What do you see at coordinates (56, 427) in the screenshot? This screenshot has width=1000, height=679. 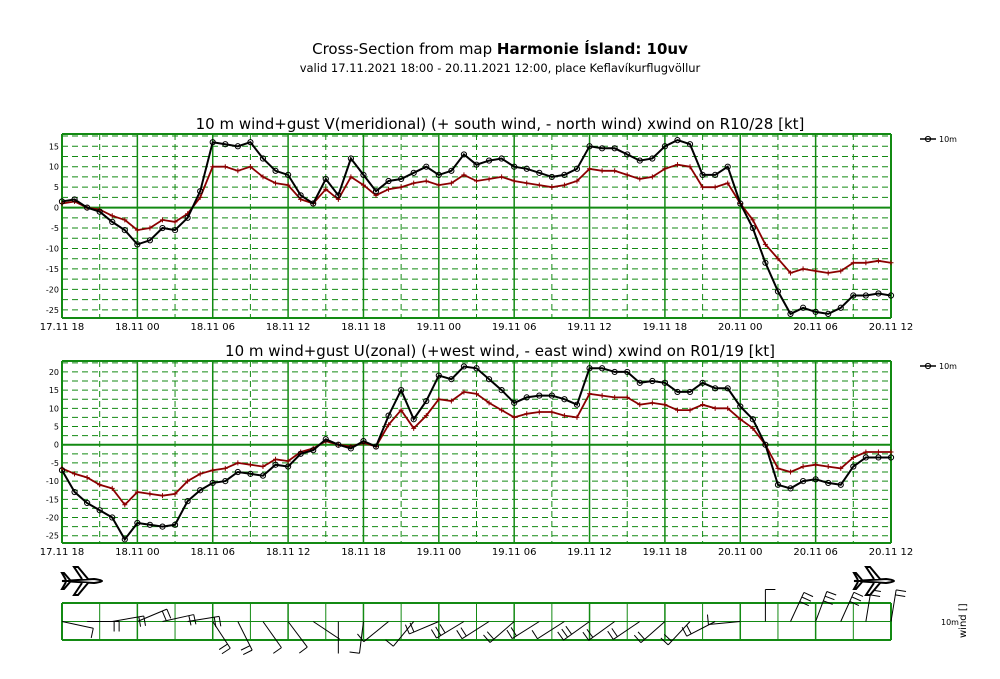 I see `y-tick-label: 5` at bounding box center [56, 427].